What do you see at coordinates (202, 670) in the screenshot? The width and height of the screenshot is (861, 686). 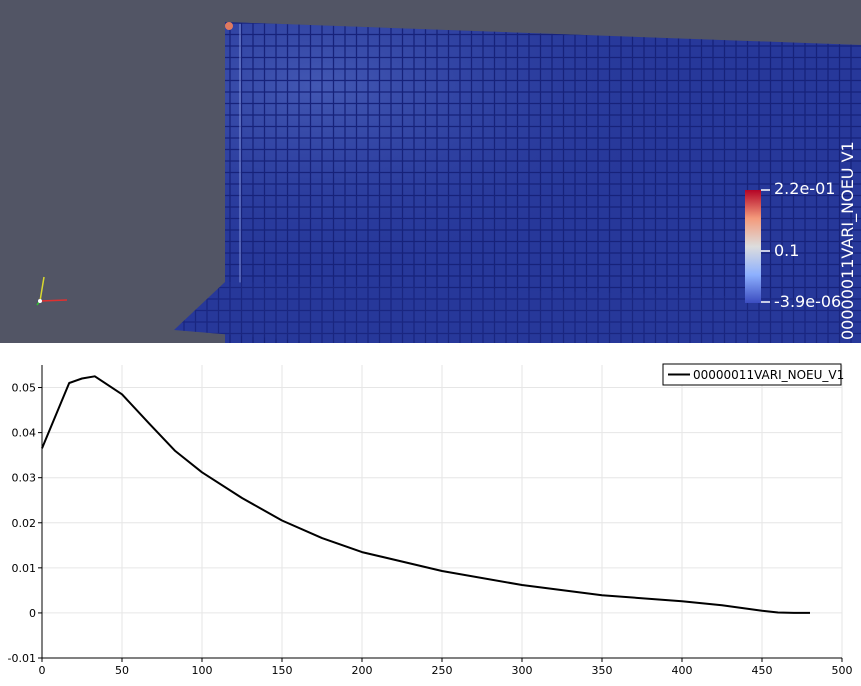 I see `x-tick-label: 100` at bounding box center [202, 670].